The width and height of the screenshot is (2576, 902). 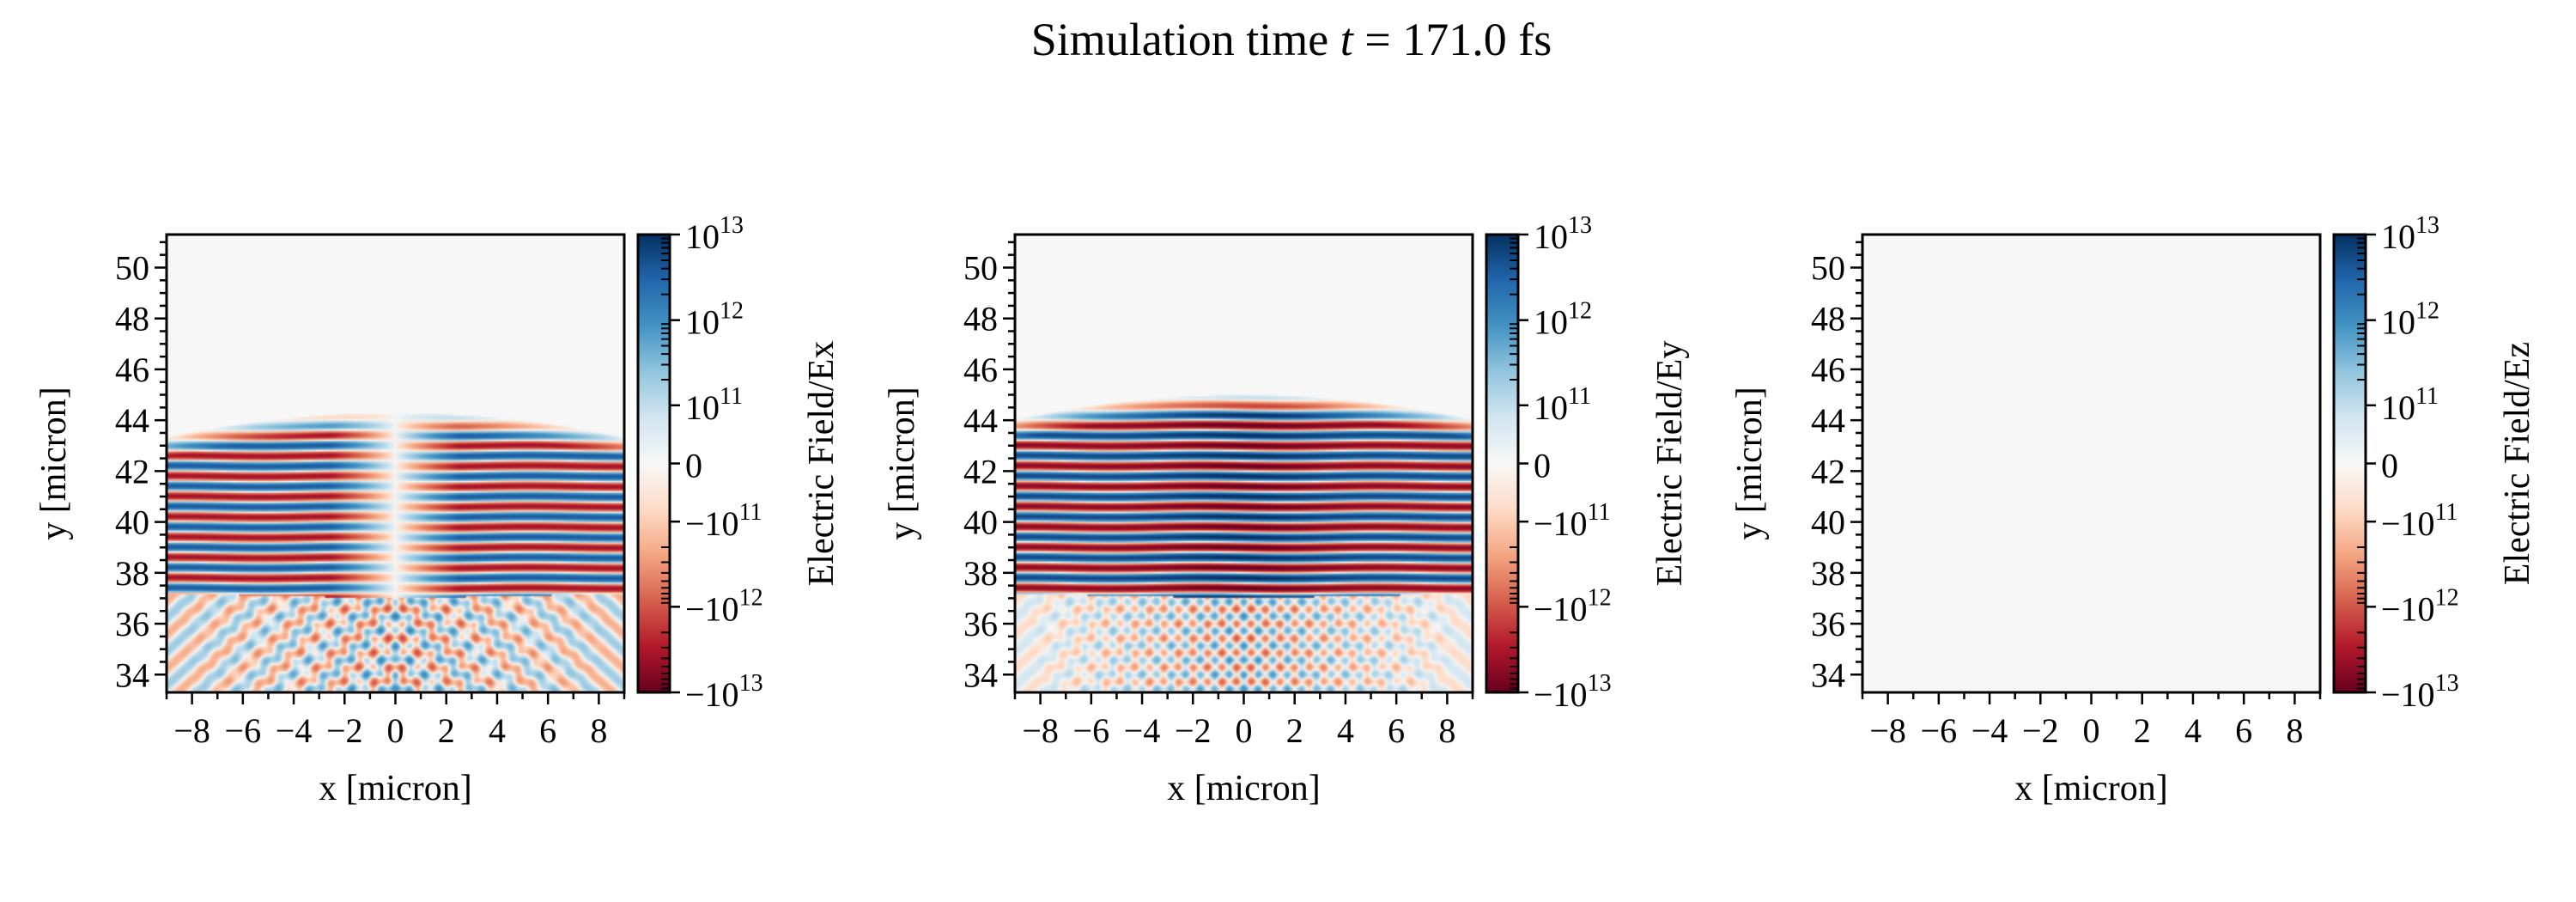 I want to click on field-heatmap-ez, so click(x=2091, y=463).